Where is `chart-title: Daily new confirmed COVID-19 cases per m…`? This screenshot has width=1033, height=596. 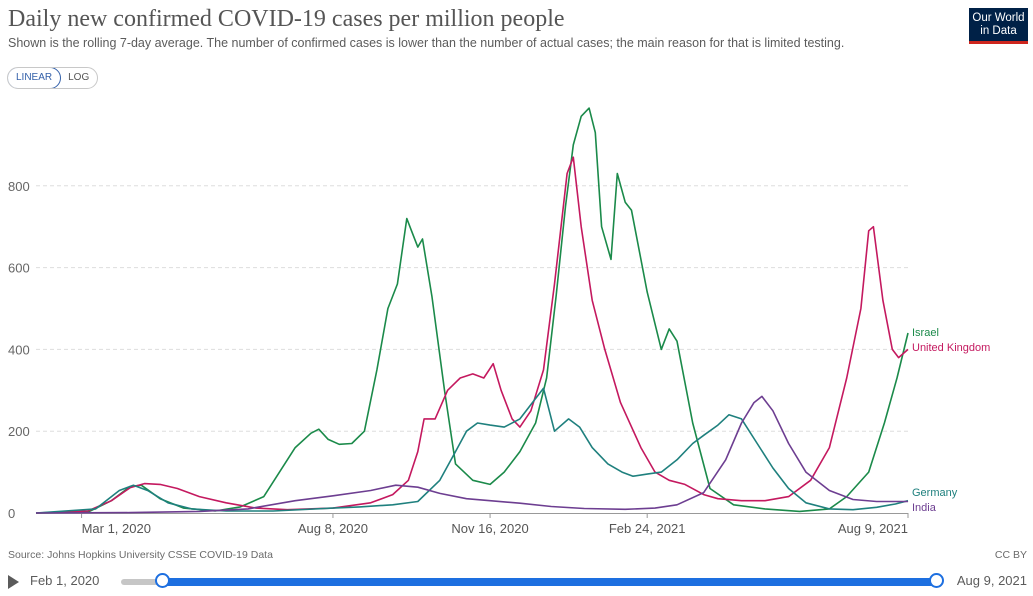
chart-title: Daily new confirmed COVID-19 cases per m… is located at coordinates (286, 19).